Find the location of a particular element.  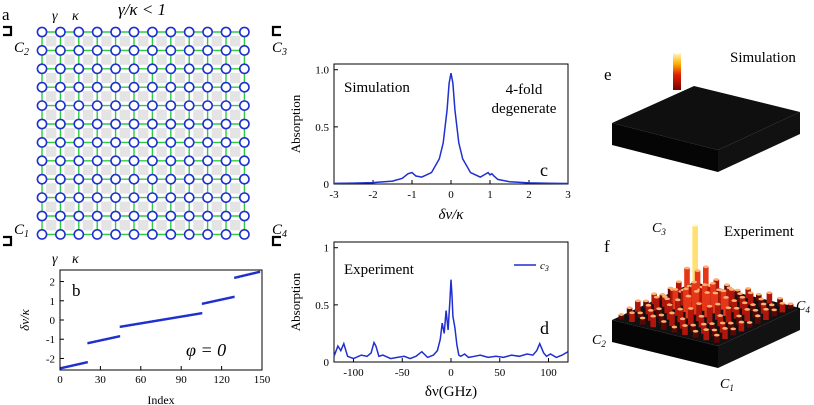

plot-b-ytick-label: 1 is located at coordinates (53, 302).